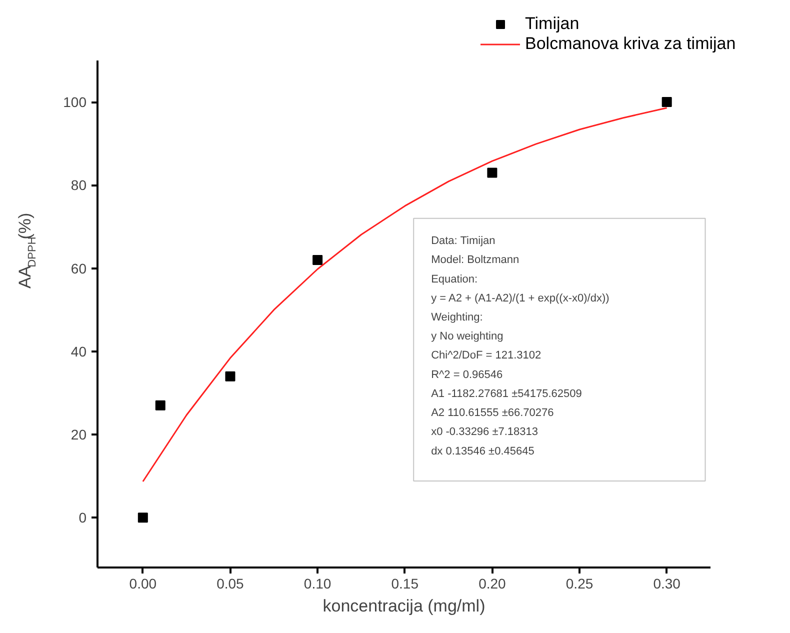  What do you see at coordinates (463, 241) in the screenshot?
I see `annotation: Data: Timijan` at bounding box center [463, 241].